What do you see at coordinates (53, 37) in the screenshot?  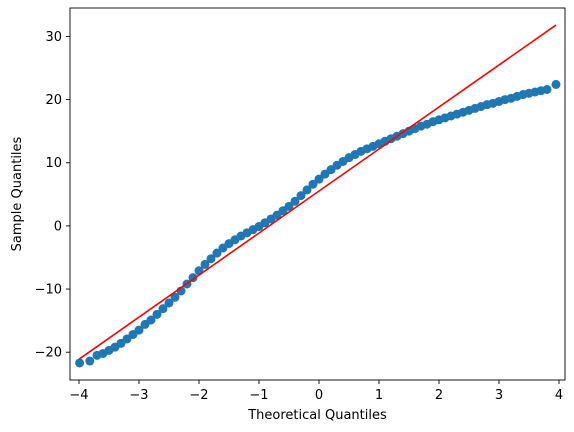 I see `y-tick-label: 30` at bounding box center [53, 37].